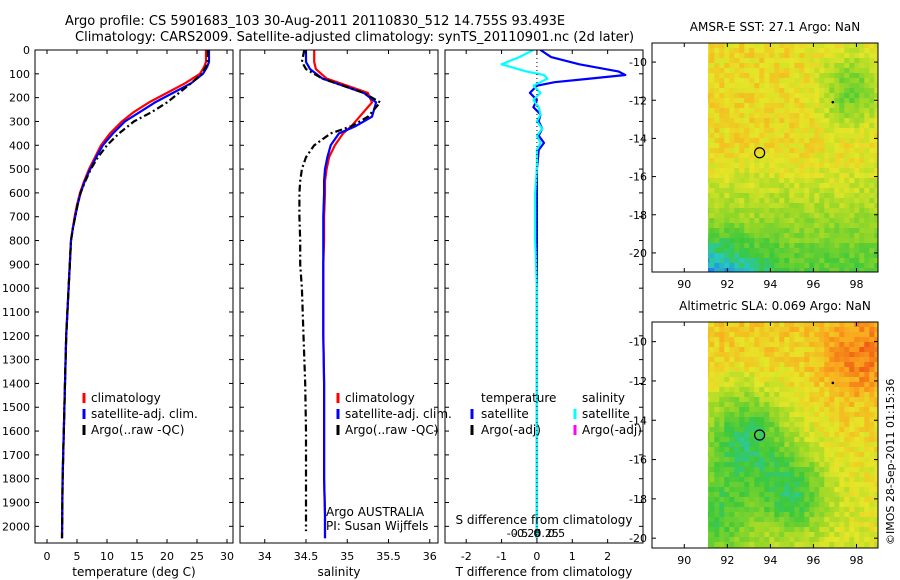 The width and height of the screenshot is (900, 580). I want to click on temperature-xtick-label: 30, so click(227, 556).